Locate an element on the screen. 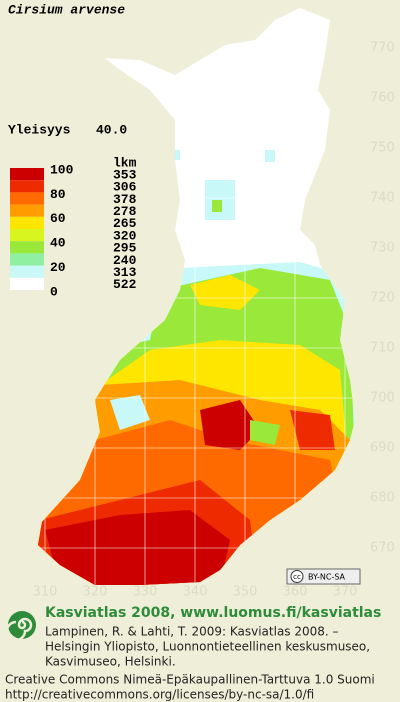 The width and height of the screenshot is (400, 702). northing-label: 760 is located at coordinates (382, 98).